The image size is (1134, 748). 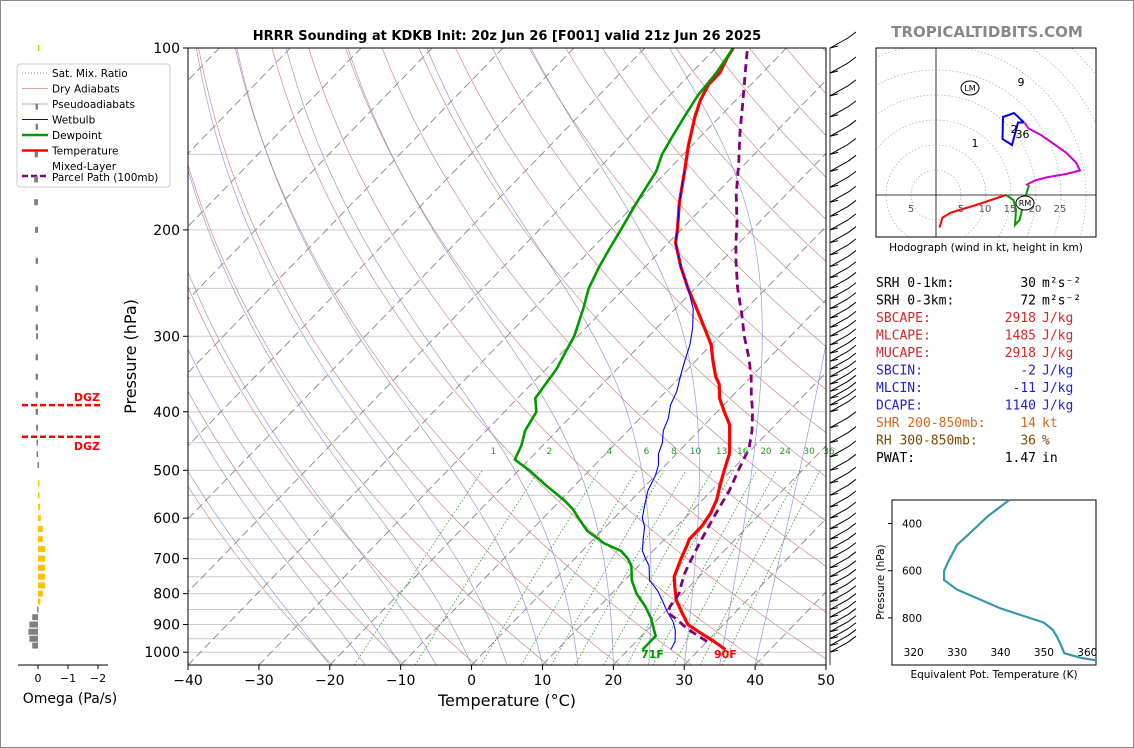 What do you see at coordinates (166, 471) in the screenshot?
I see `y-tick-label: 500` at bounding box center [166, 471].